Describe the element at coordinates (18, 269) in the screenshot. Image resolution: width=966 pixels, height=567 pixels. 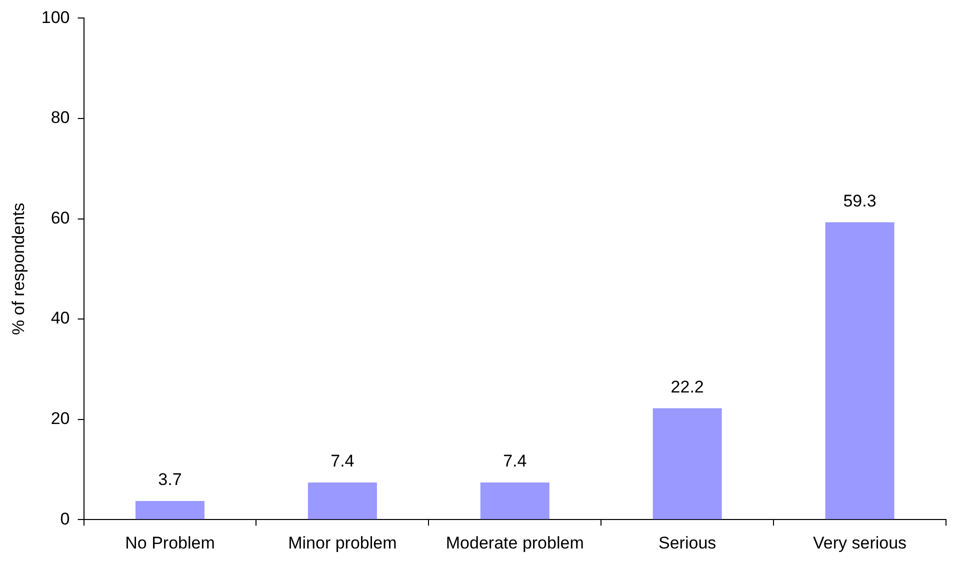
I see `y-axis-title: % of respondents` at that location.